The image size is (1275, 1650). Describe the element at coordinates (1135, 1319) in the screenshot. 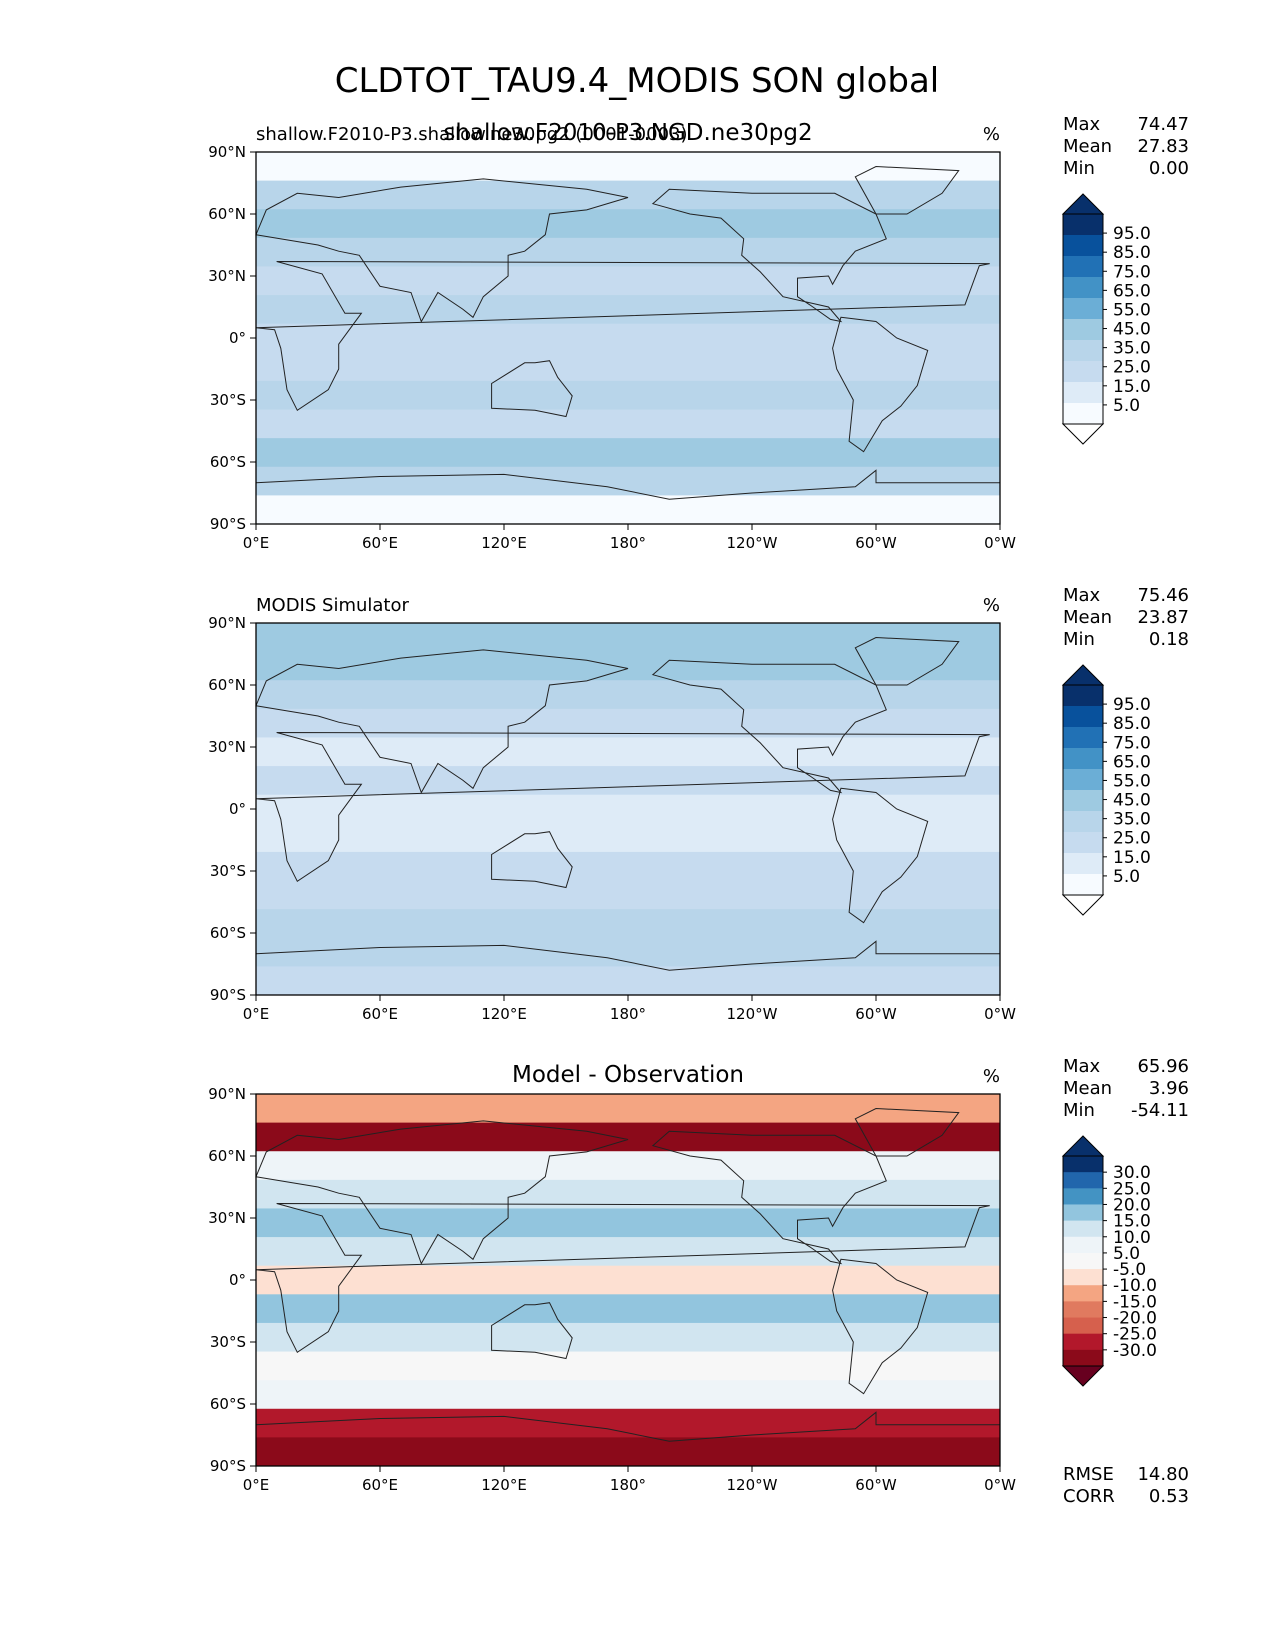

I see `colorbar-label: -20.0` at that location.